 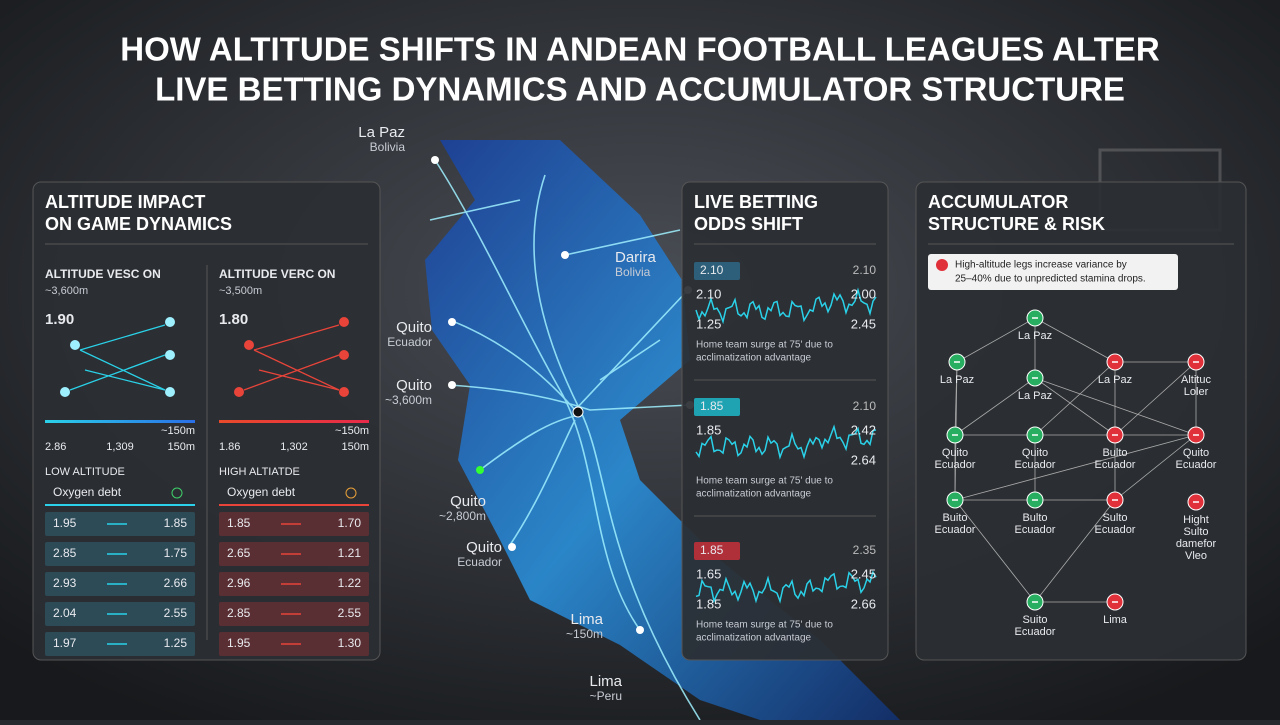 I want to click on cell: 1.21, so click(x=350, y=553).